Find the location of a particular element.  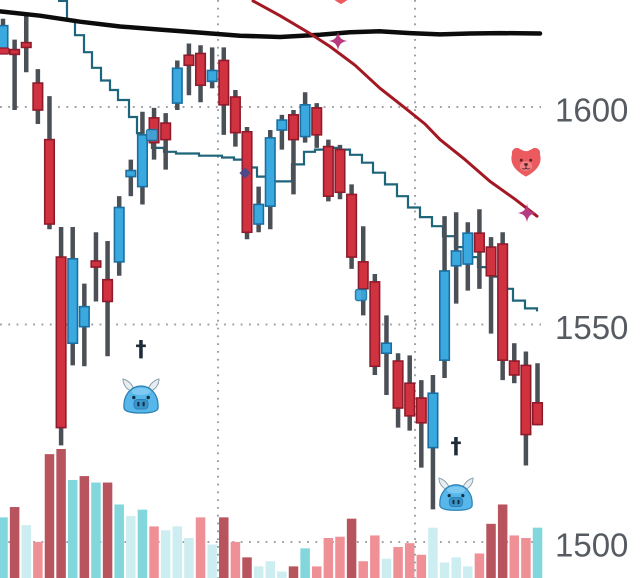

ma-short-line is located at coordinates (271, 24).